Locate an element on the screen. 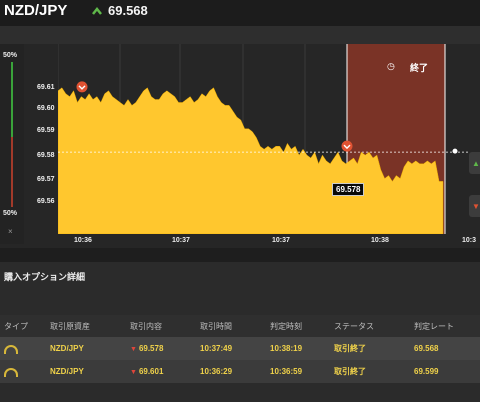  col-header: 取引内容 is located at coordinates (161, 326).